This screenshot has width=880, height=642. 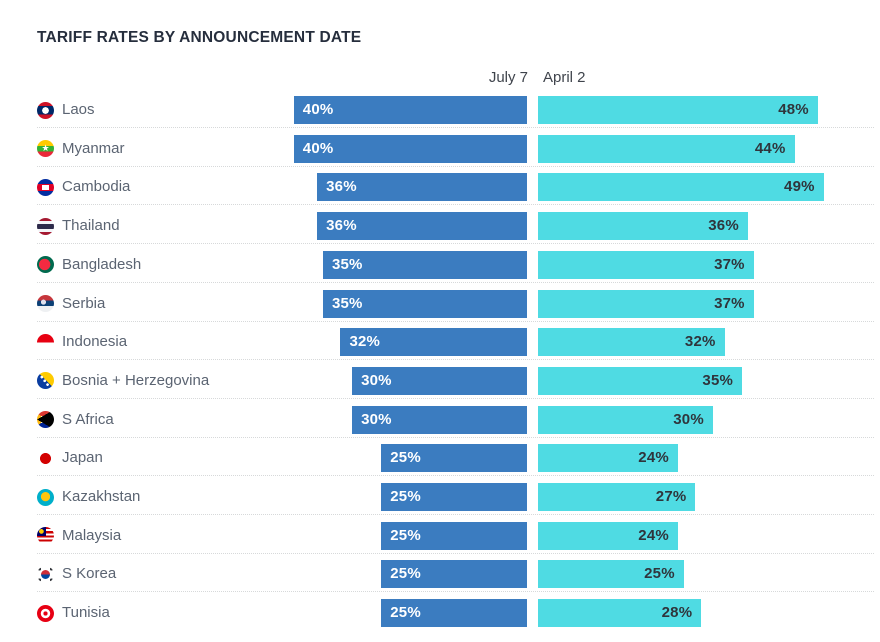 What do you see at coordinates (718, 380) in the screenshot?
I see `april-value-label: 35%` at bounding box center [718, 380].